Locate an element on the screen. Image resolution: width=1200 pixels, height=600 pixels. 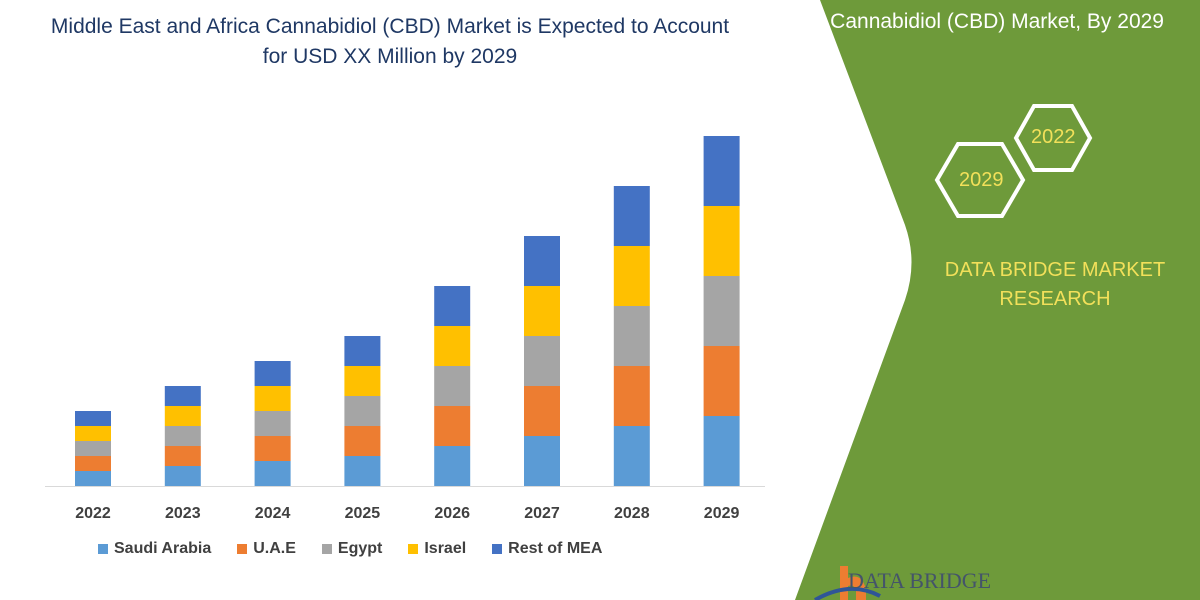
bar-segment-saudi-arabia-2026 is located at coordinates (452, 466).